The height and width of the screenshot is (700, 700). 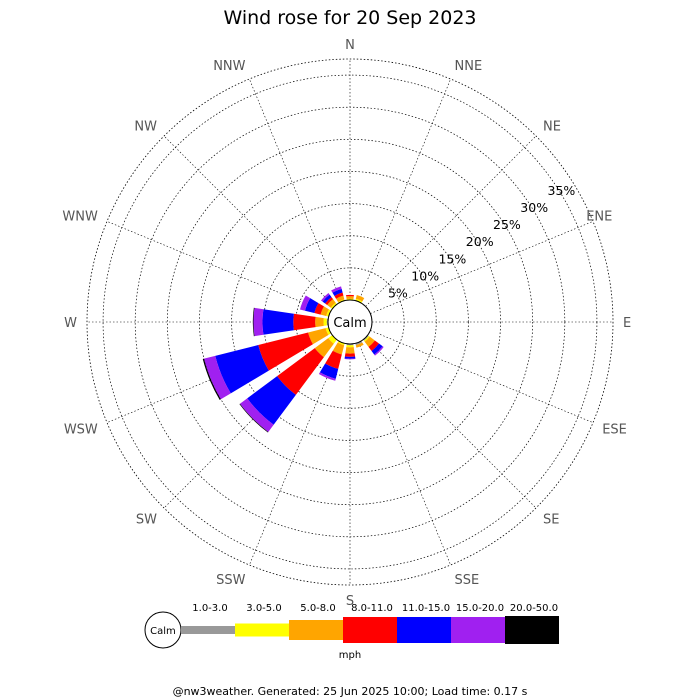 I want to click on direction-label-ESE: ESE, so click(x=614, y=429).